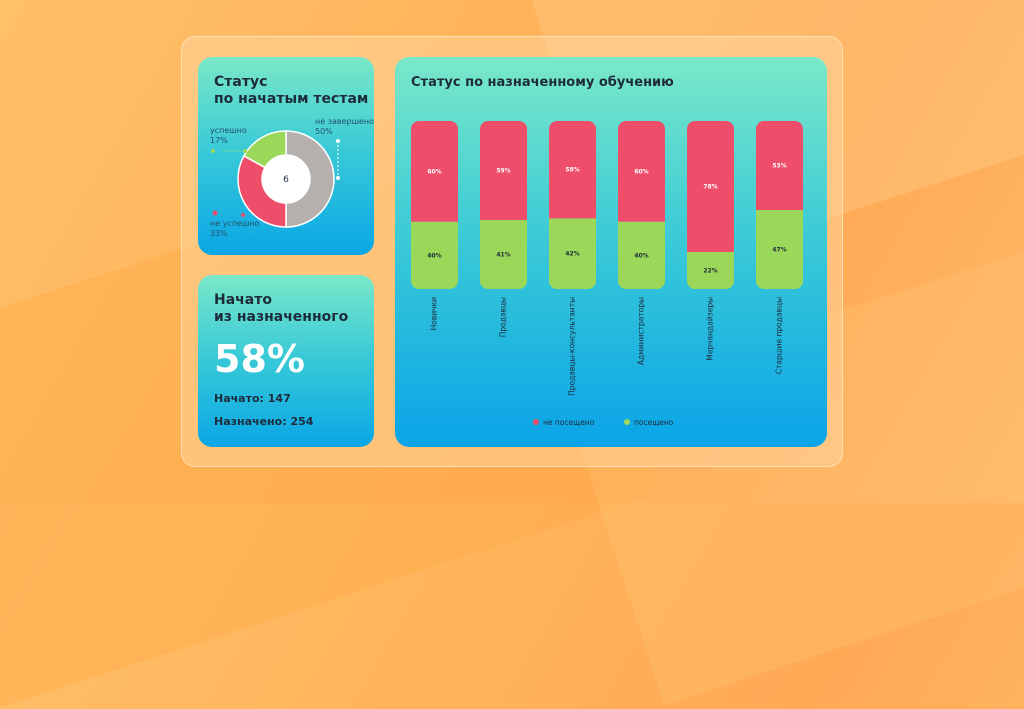 The width and height of the screenshot is (1024, 709). I want to click on category-label: Мерчандайзеры, so click(710, 329).